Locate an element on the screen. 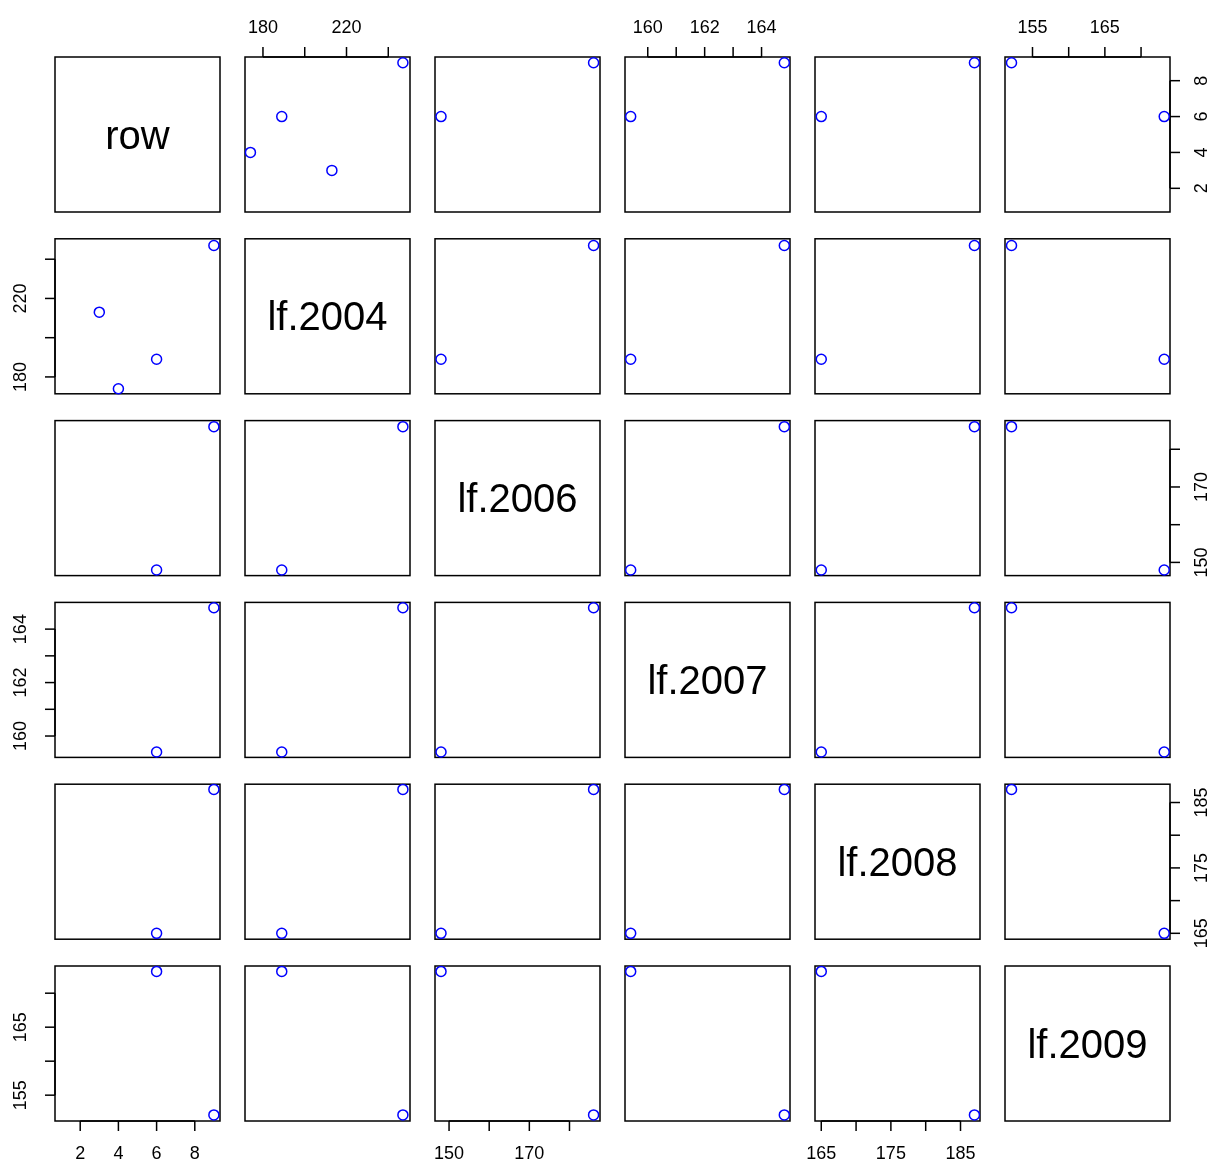 The height and width of the screenshot is (1171, 1219). y-tick-label: 4 is located at coordinates (1201, 152).